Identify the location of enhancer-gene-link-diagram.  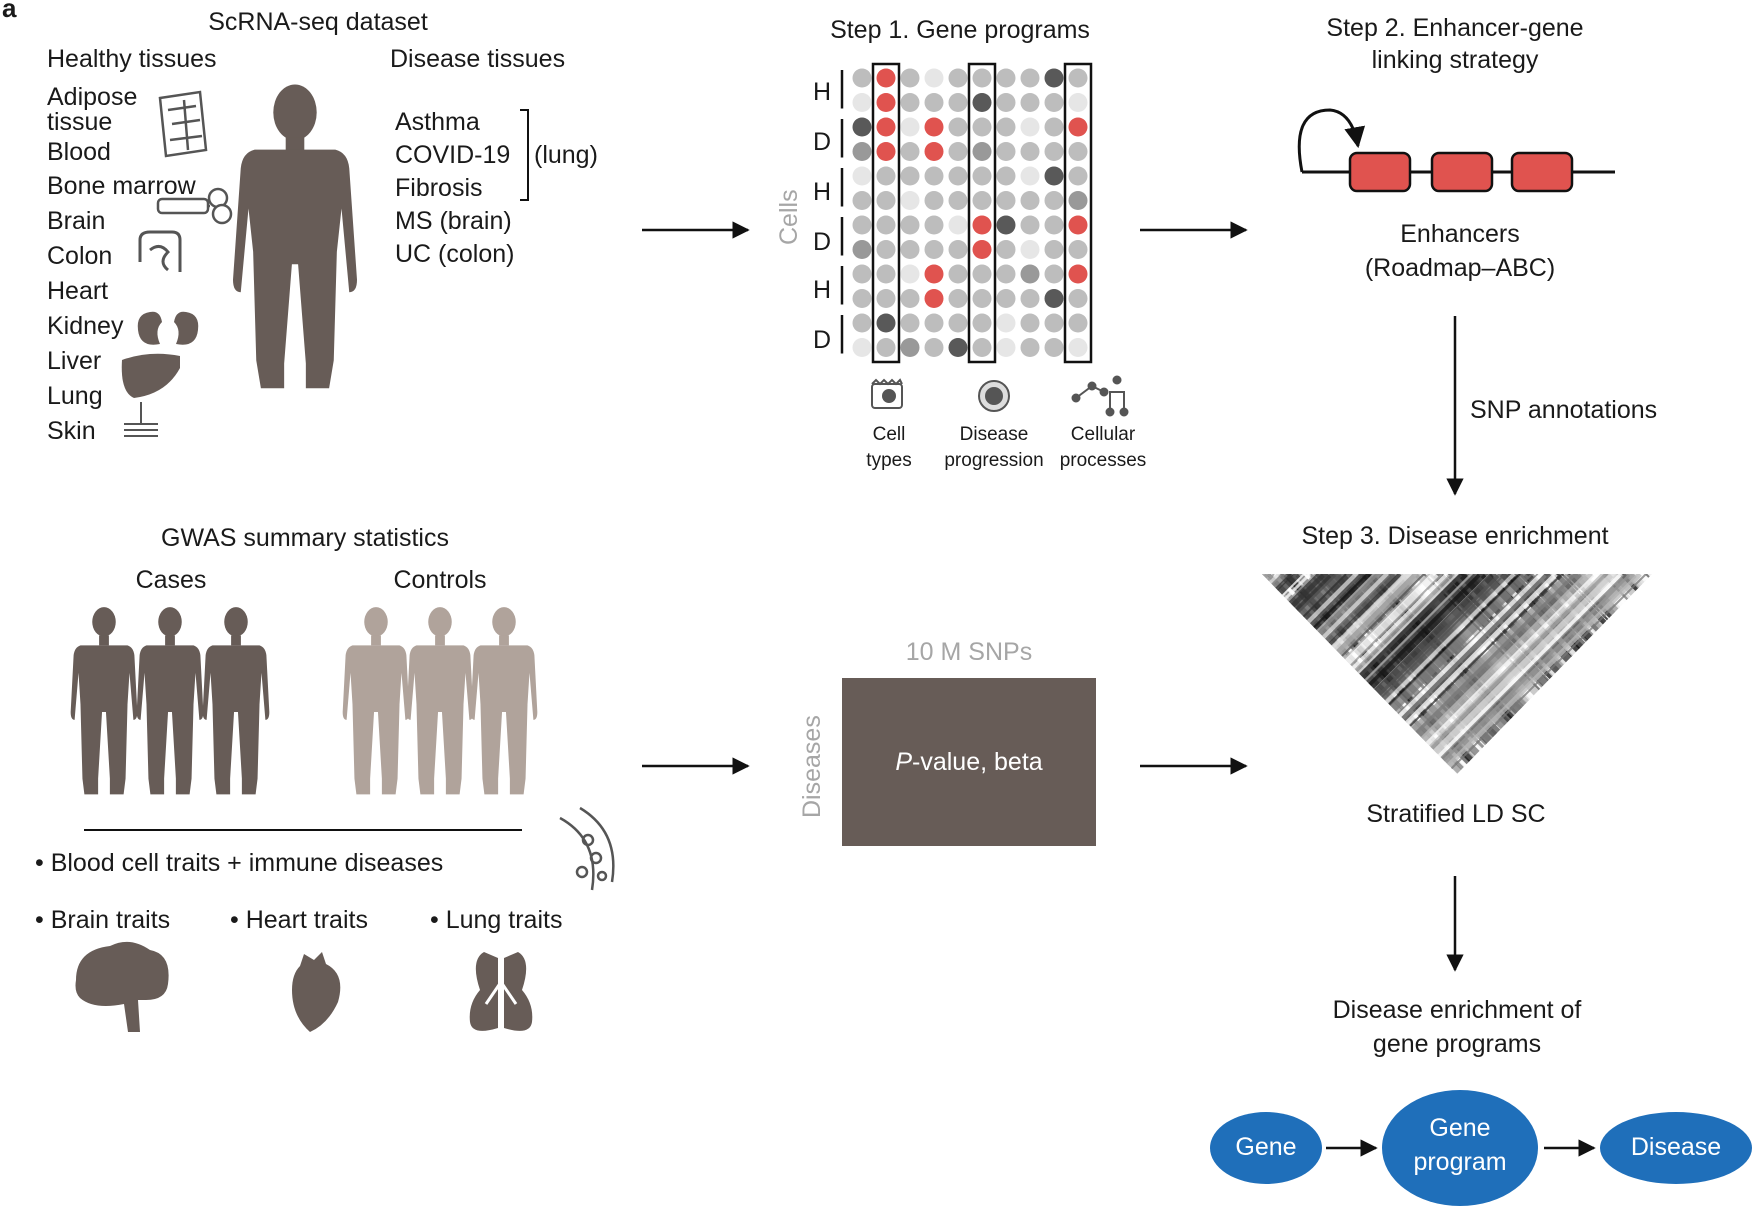
(1456, 150).